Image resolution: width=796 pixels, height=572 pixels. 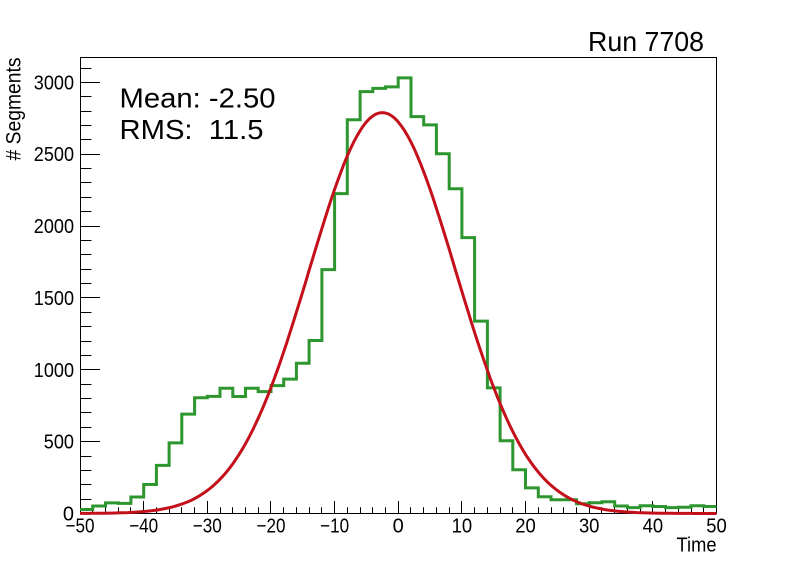 What do you see at coordinates (54, 155) in the screenshot?
I see `svg-text: 2500` at bounding box center [54, 155].